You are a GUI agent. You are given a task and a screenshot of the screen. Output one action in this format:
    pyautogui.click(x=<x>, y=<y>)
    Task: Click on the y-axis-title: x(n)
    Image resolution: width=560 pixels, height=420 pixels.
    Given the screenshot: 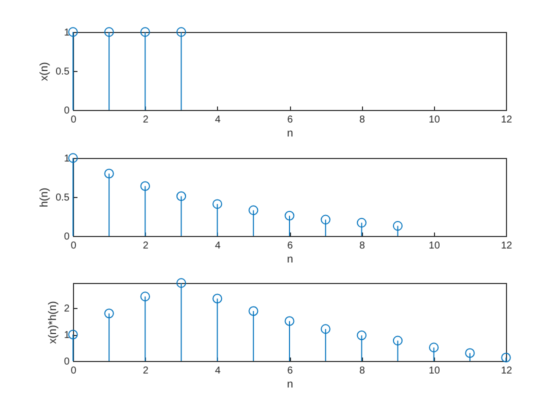 What is the action you would take?
    pyautogui.click(x=44, y=71)
    